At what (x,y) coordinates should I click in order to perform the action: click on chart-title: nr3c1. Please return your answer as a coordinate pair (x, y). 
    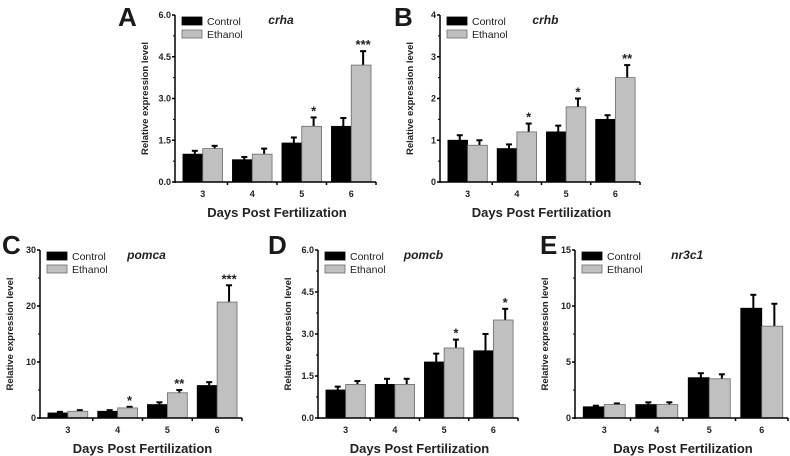
    Looking at the image, I should click on (687, 255).